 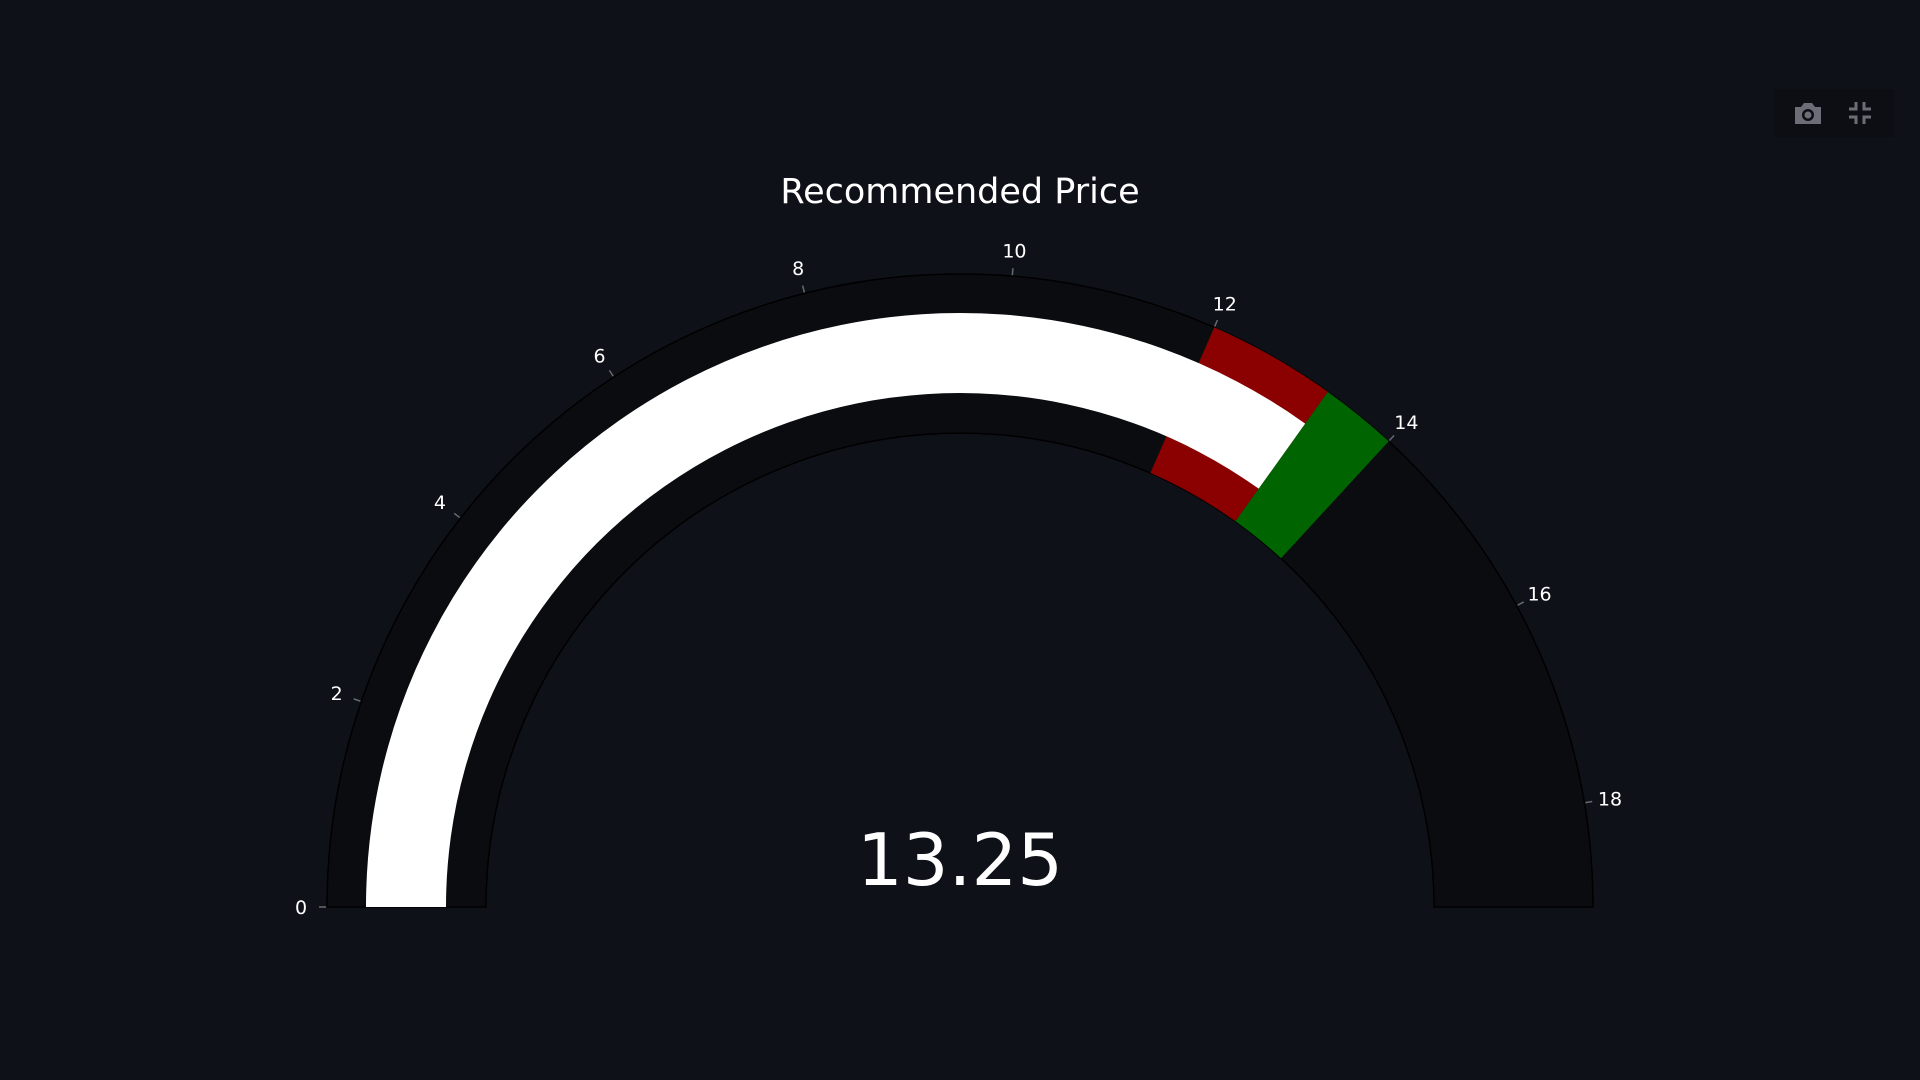 I want to click on gauge-tick-label: 0, so click(x=301, y=908).